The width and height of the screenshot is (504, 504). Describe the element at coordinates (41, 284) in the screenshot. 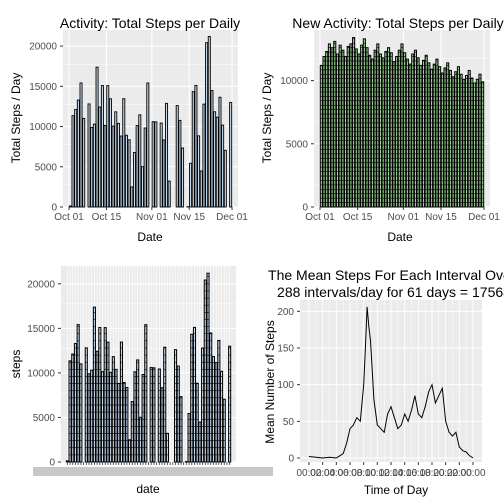

I see `y-tick-label: 20000` at that location.